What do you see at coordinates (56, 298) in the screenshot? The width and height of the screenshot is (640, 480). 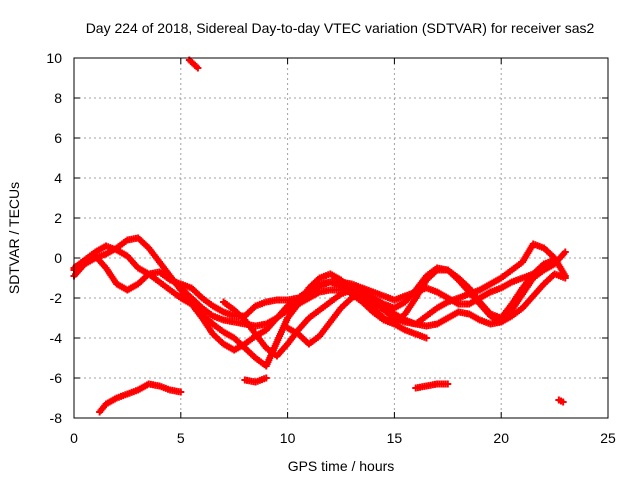 I see `y-tick-label: -2` at bounding box center [56, 298].